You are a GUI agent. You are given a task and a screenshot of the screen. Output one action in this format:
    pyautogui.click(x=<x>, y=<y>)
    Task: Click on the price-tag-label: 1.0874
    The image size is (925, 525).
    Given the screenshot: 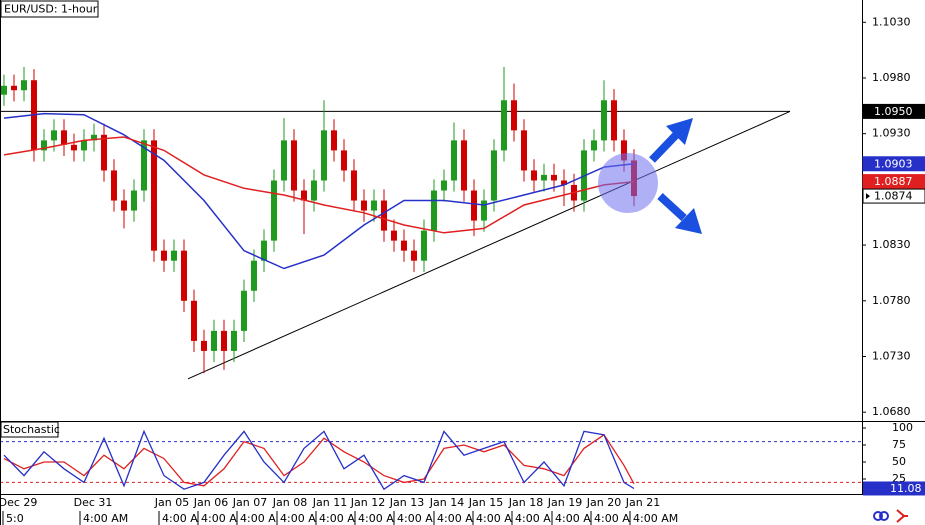 What is the action you would take?
    pyautogui.click(x=893, y=196)
    